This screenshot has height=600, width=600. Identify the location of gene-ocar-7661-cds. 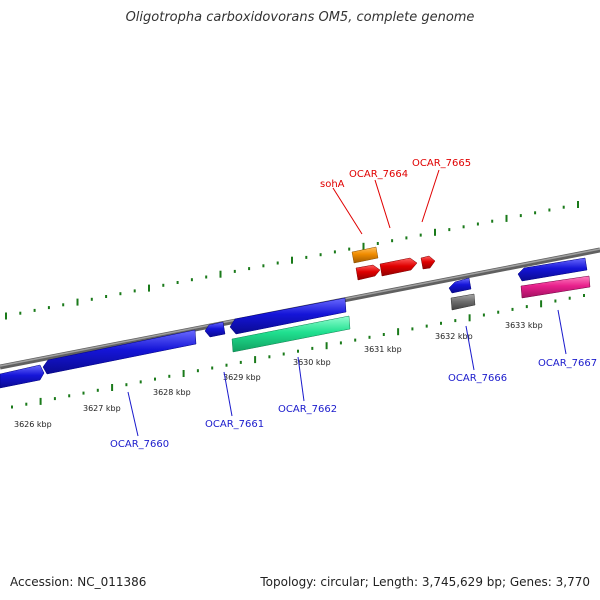
(215, 329).